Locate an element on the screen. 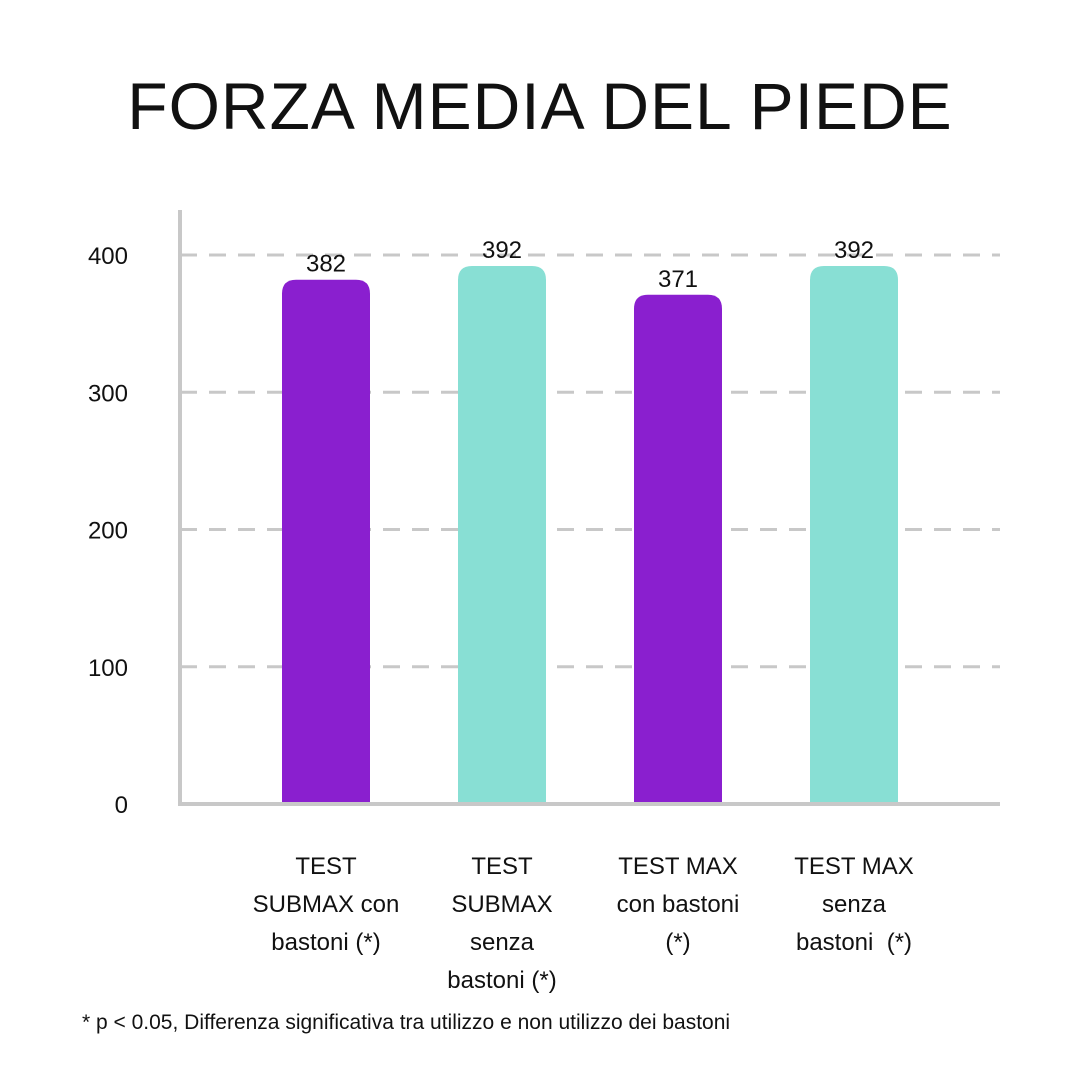 This screenshot has height=1080, width=1080. y-tick-label: 300 is located at coordinates (108, 393).